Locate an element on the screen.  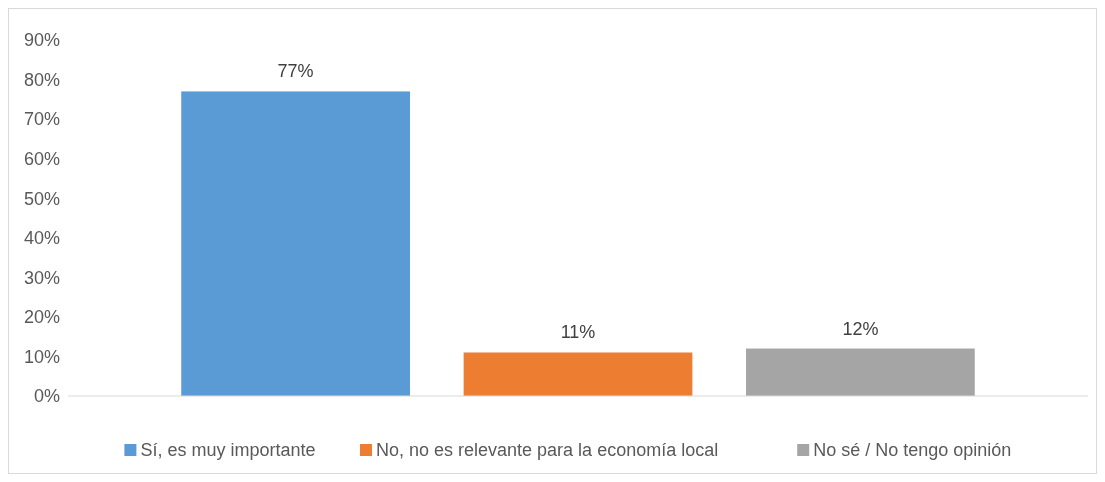
data-label: 12% is located at coordinates (860, 328).